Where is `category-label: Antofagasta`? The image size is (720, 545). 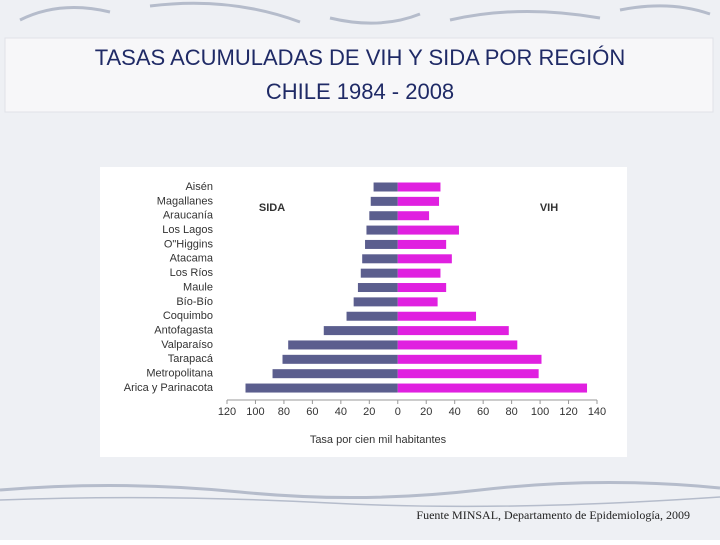 category-label: Antofagasta is located at coordinates (184, 331).